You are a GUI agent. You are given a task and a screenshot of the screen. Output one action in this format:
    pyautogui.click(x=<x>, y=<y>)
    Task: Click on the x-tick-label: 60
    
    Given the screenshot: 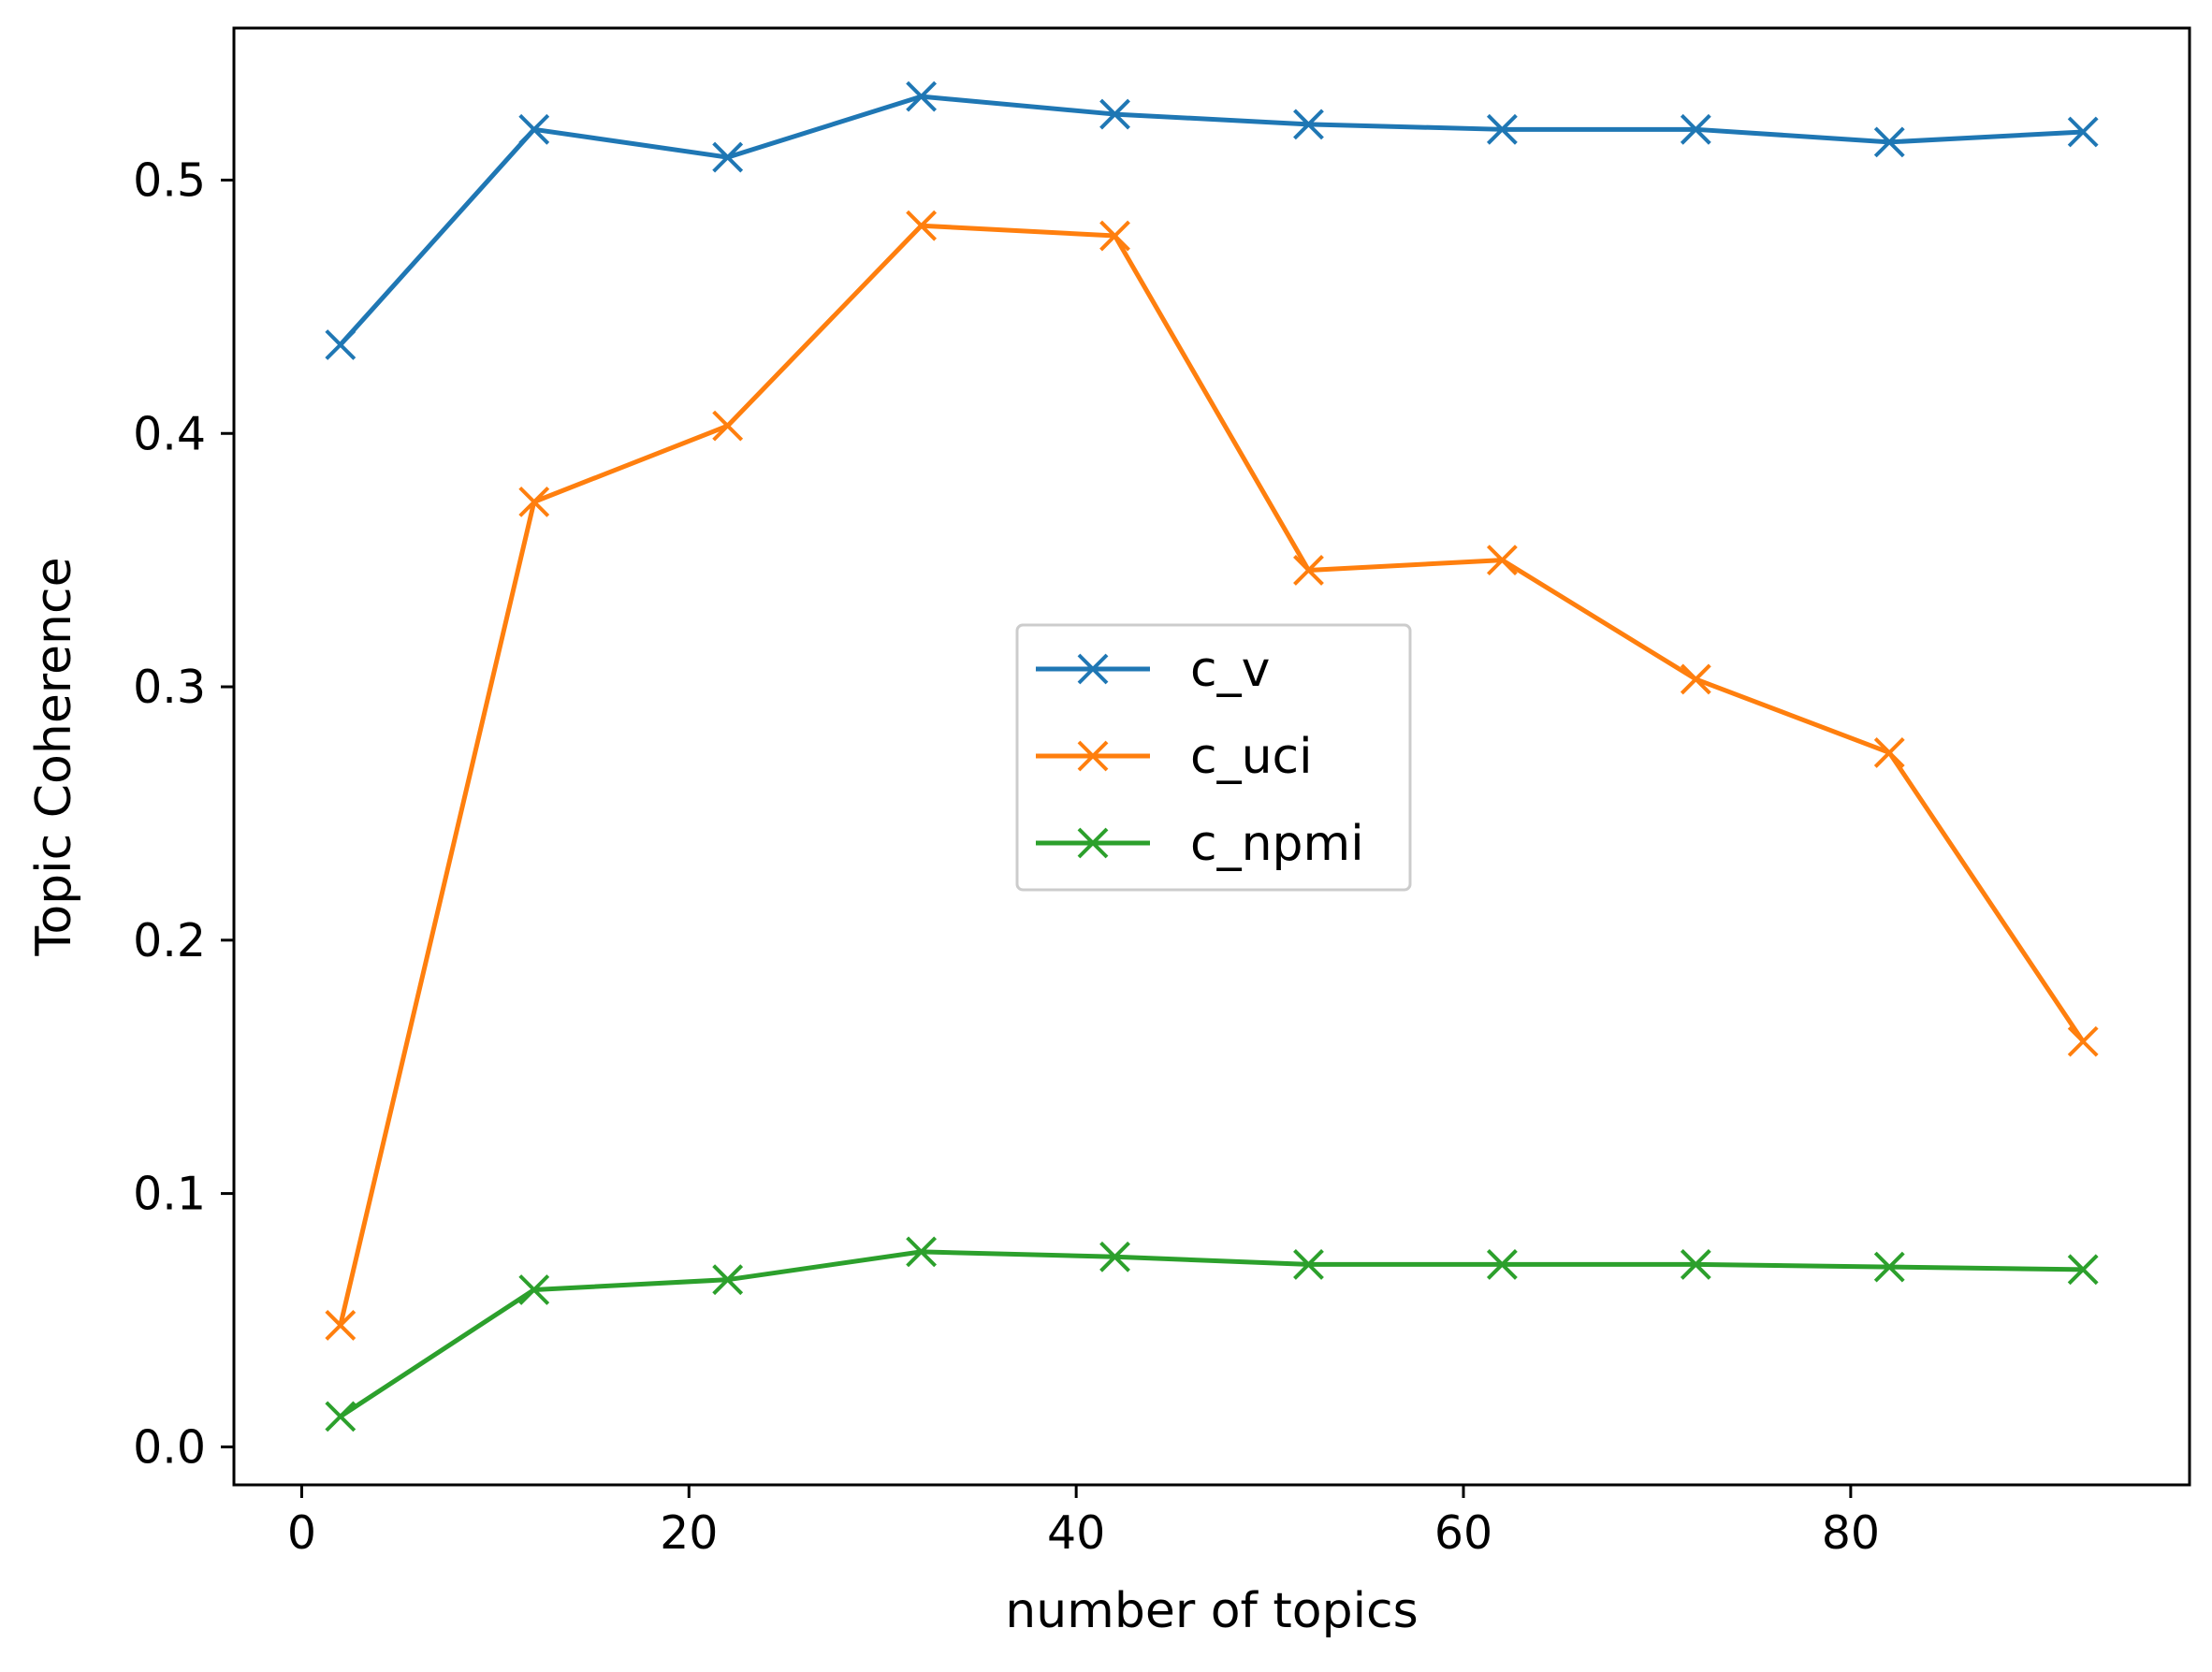 What is the action you would take?
    pyautogui.click(x=1463, y=1533)
    